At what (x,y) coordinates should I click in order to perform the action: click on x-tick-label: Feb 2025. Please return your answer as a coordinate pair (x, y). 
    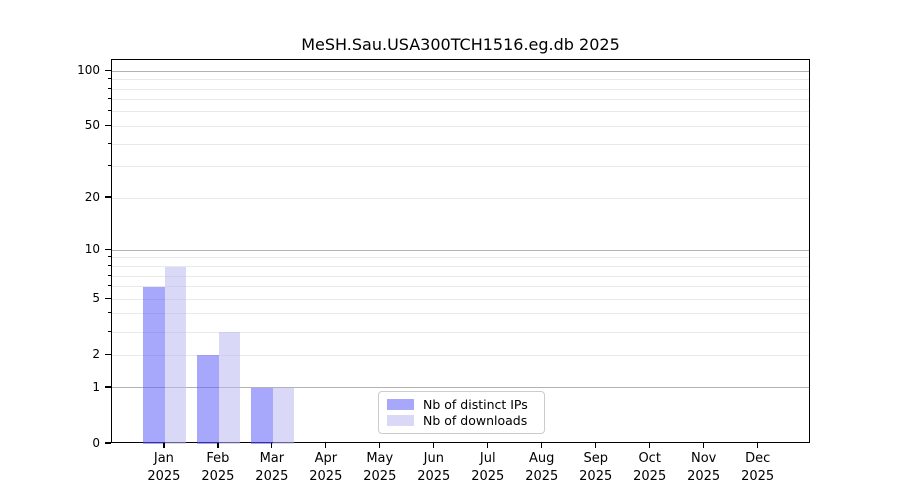
    Looking at the image, I should click on (218, 467).